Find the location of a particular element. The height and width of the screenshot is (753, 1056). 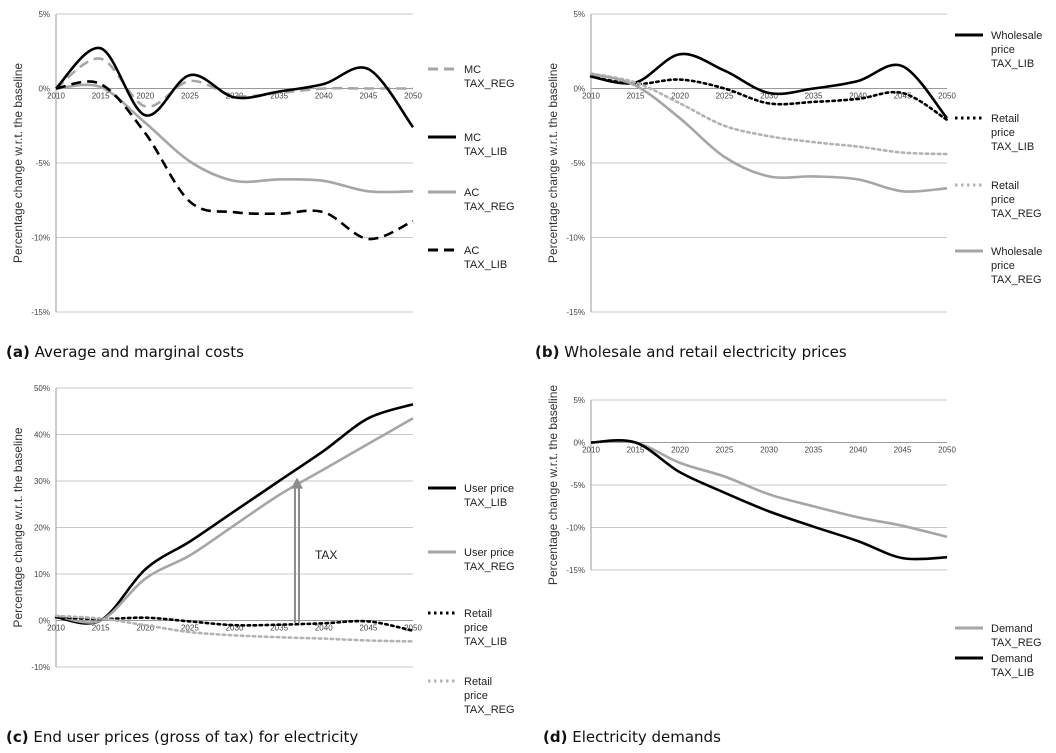

caption-d-text: Electricity demands is located at coordinates (644, 737).